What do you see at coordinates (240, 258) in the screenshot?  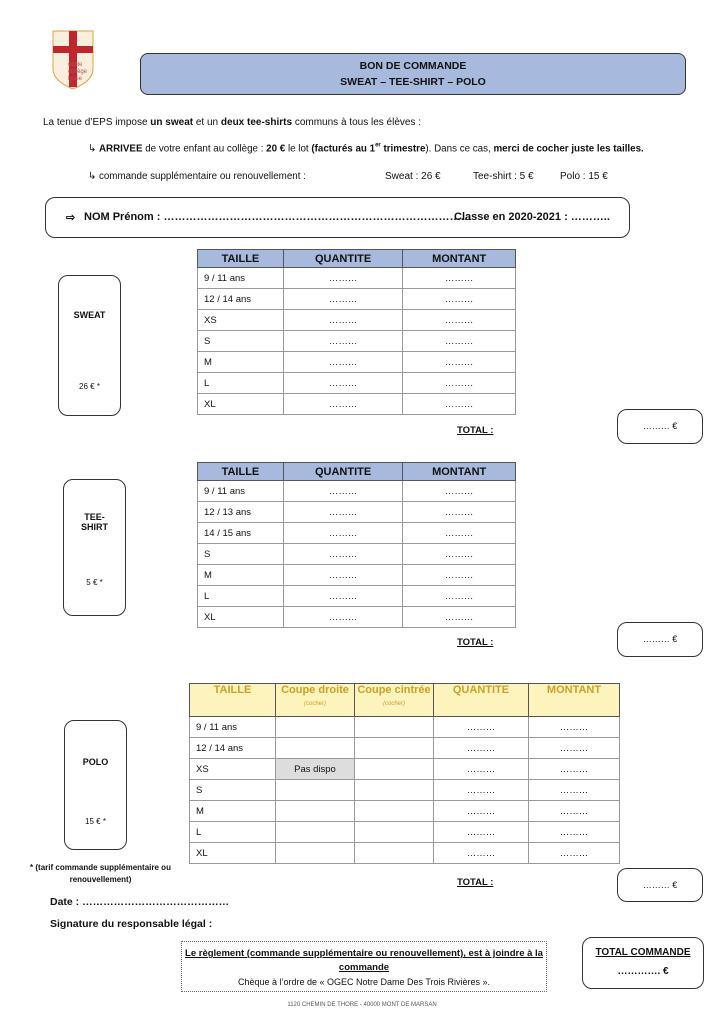 I see `header-taille: TAILLE` at bounding box center [240, 258].